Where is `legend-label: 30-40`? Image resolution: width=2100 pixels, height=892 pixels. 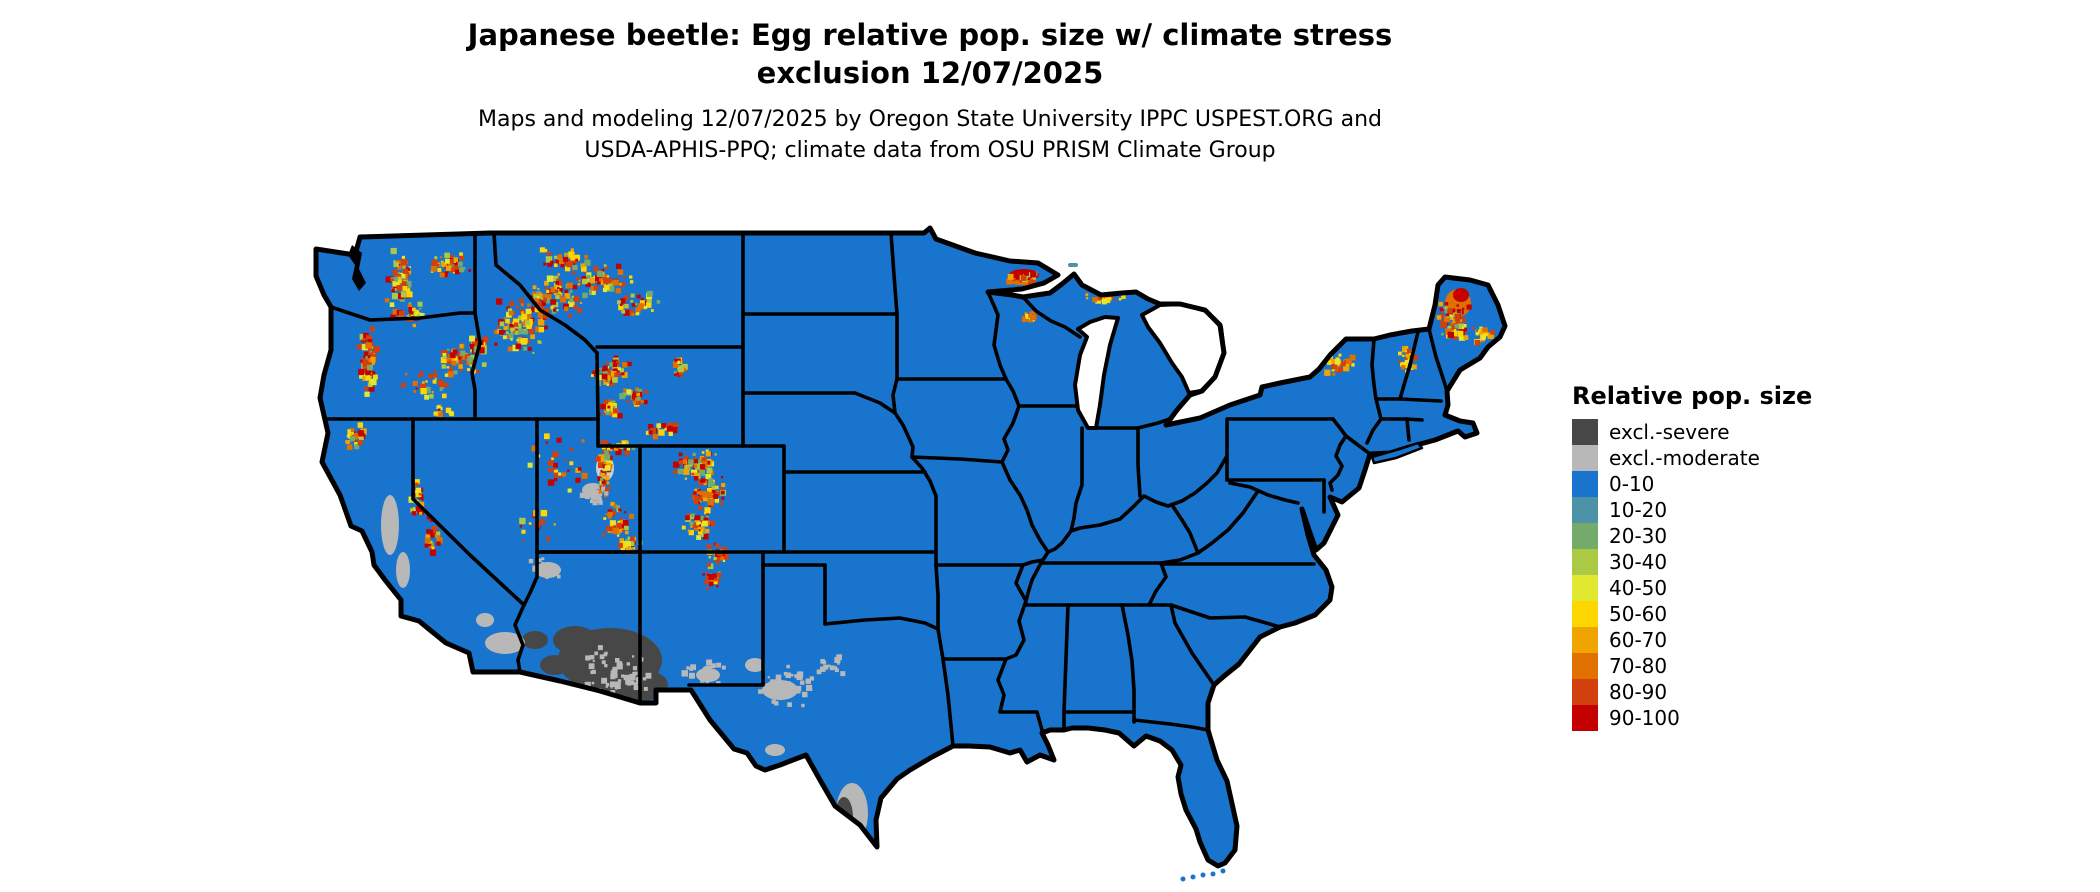 legend-label: 30-40 is located at coordinates (1638, 562).